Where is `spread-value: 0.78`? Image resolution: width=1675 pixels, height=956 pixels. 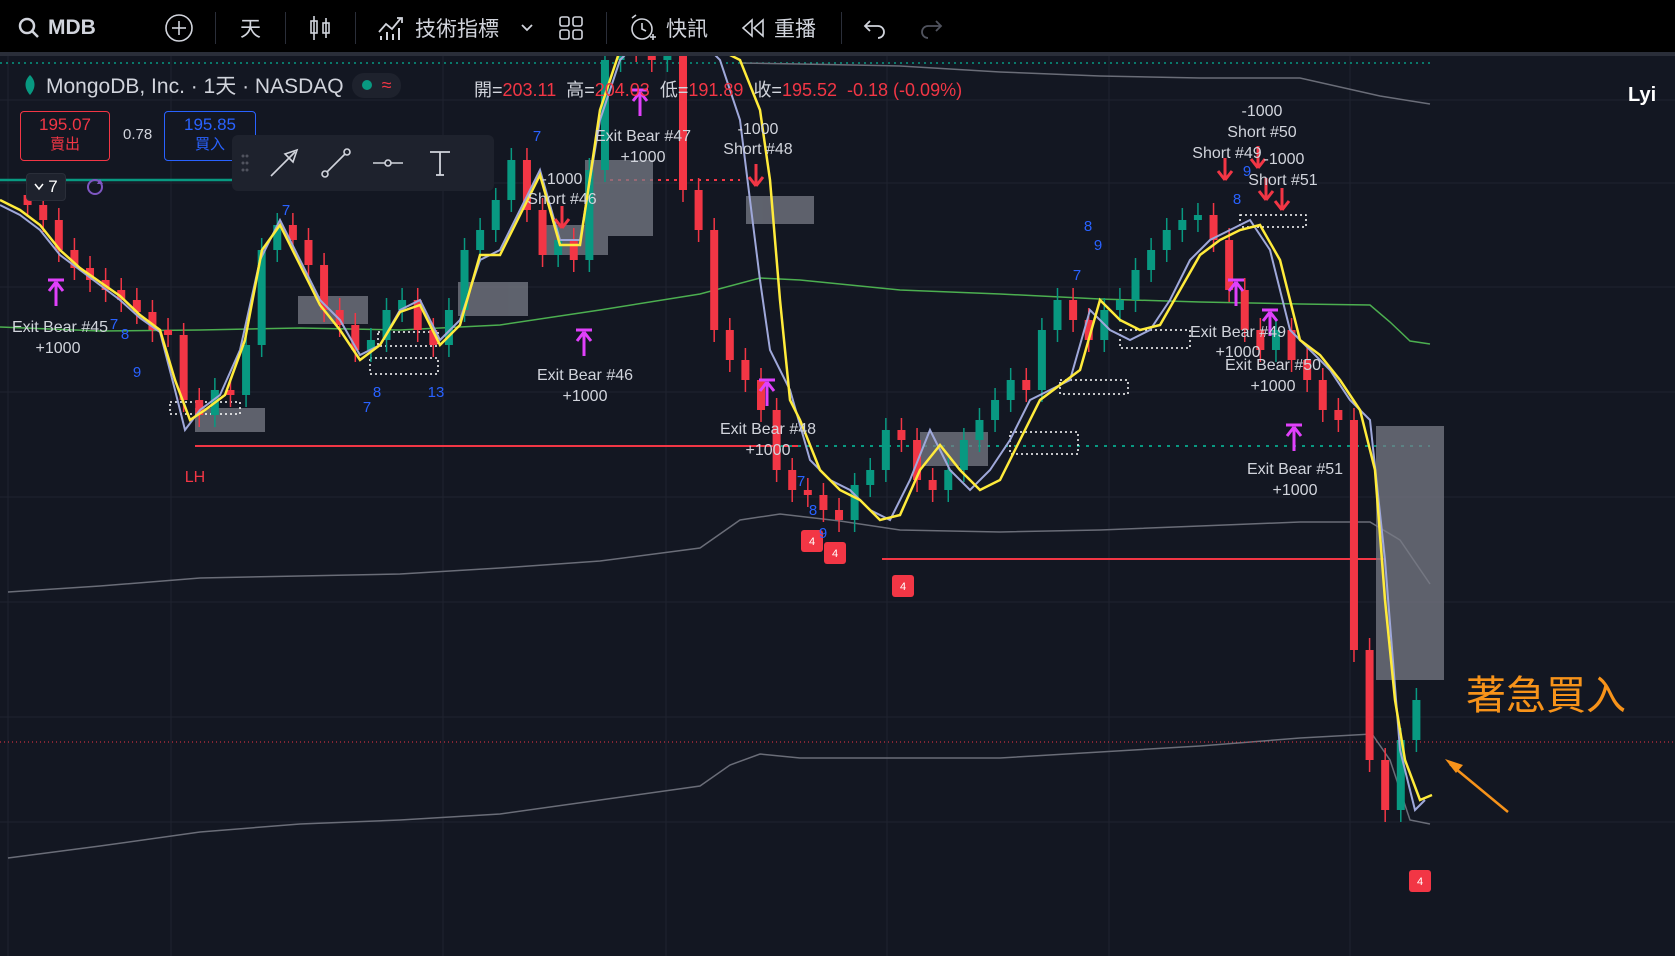 spread-value: 0.78 is located at coordinates (138, 134).